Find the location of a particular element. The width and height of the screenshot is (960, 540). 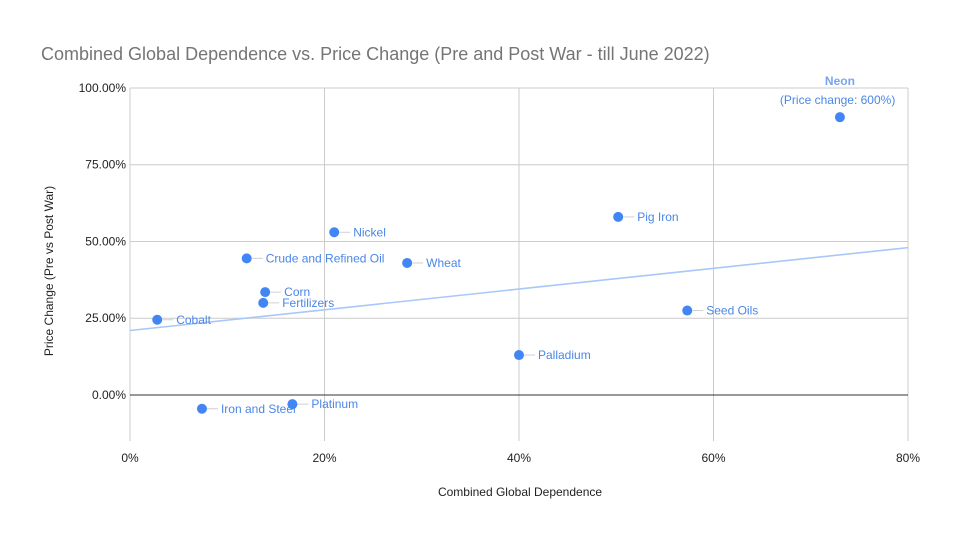

data-annotation: (Price change: 600%) is located at coordinates (837, 100).